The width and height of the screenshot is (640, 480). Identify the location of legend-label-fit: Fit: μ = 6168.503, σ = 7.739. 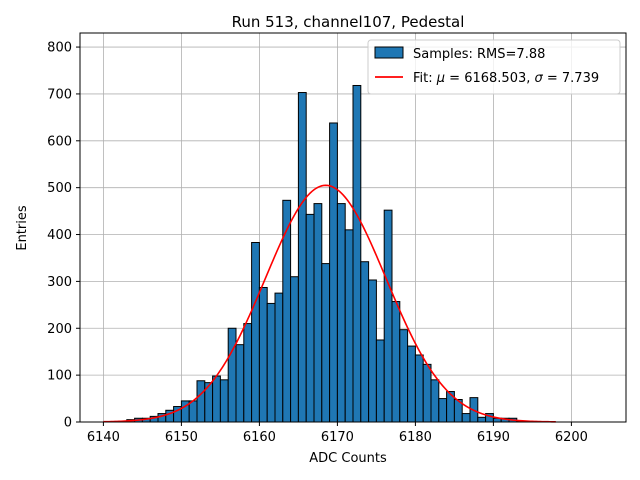
(506, 78).